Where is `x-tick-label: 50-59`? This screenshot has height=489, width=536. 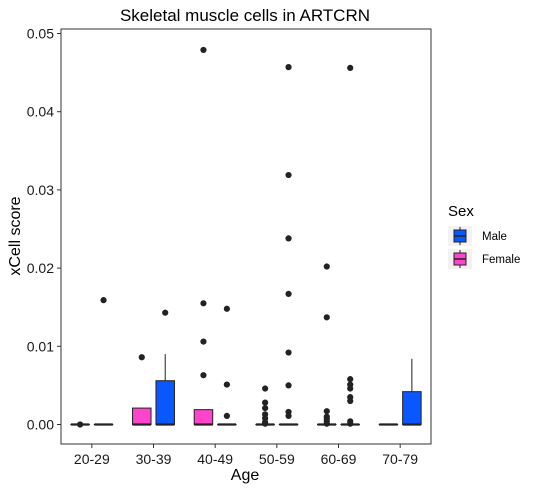
x-tick-label: 50-59 is located at coordinates (277, 459).